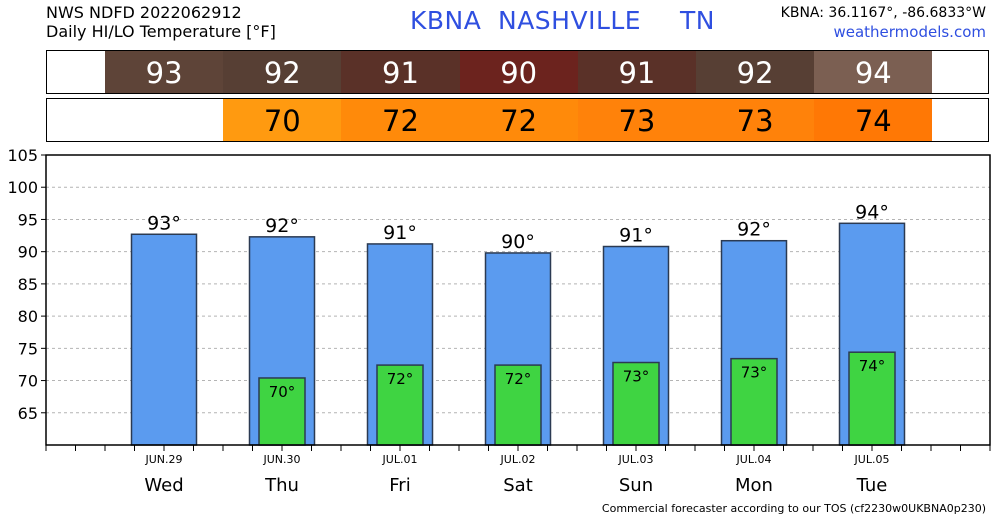 The height and width of the screenshot is (520, 1000). I want to click on y-tick-label: 90, so click(28, 252).